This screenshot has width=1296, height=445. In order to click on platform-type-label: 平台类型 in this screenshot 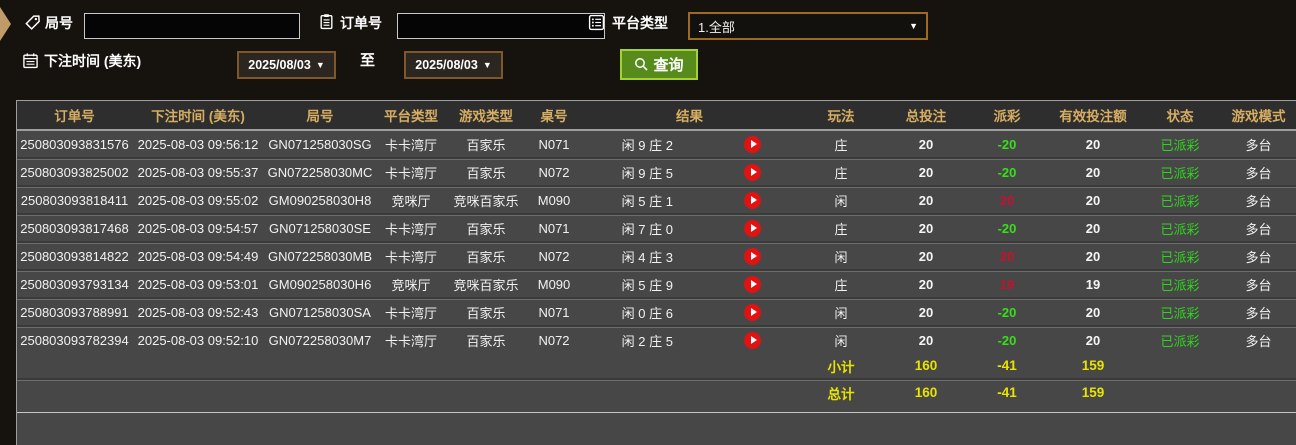, I will do `click(640, 23)`.